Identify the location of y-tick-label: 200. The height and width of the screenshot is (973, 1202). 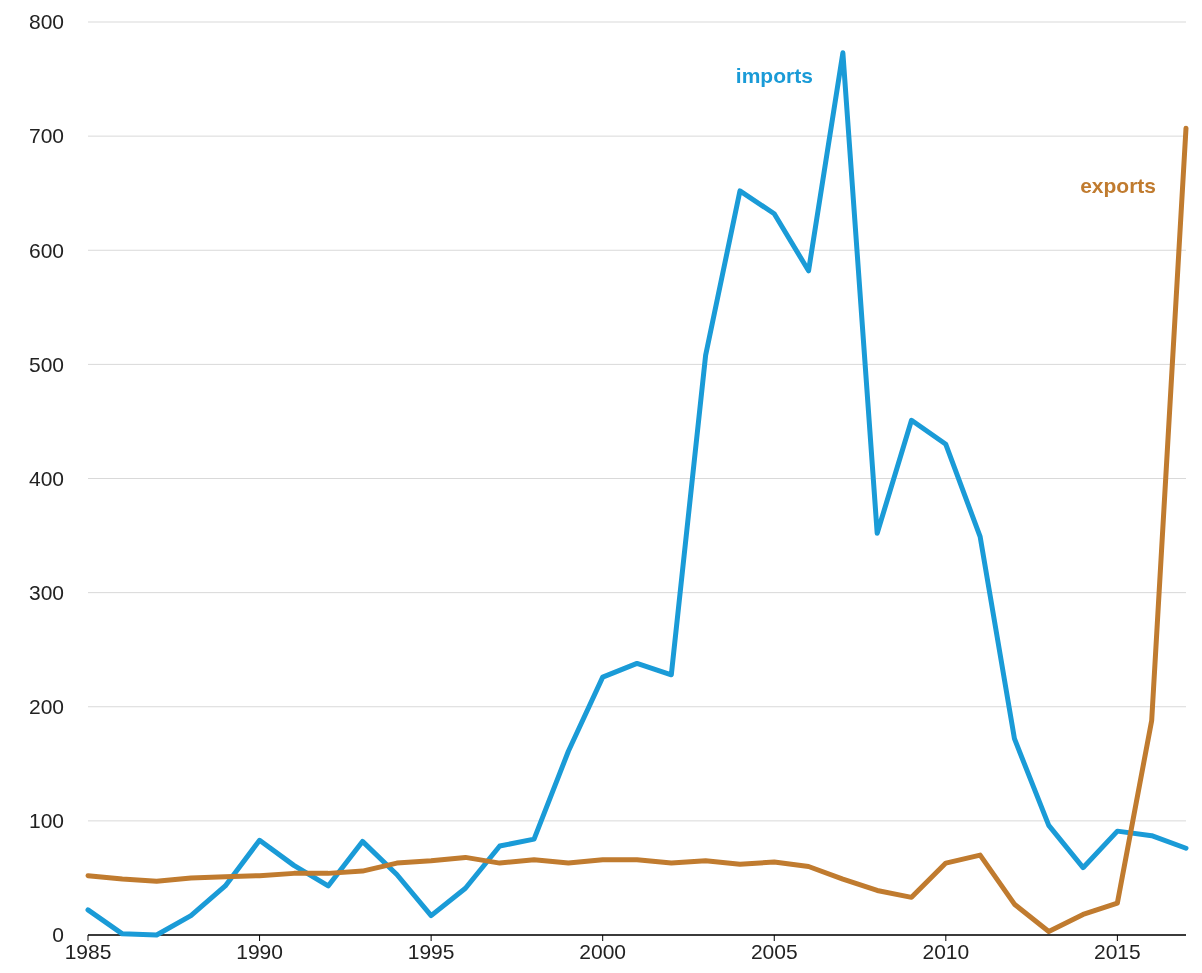
(46, 707).